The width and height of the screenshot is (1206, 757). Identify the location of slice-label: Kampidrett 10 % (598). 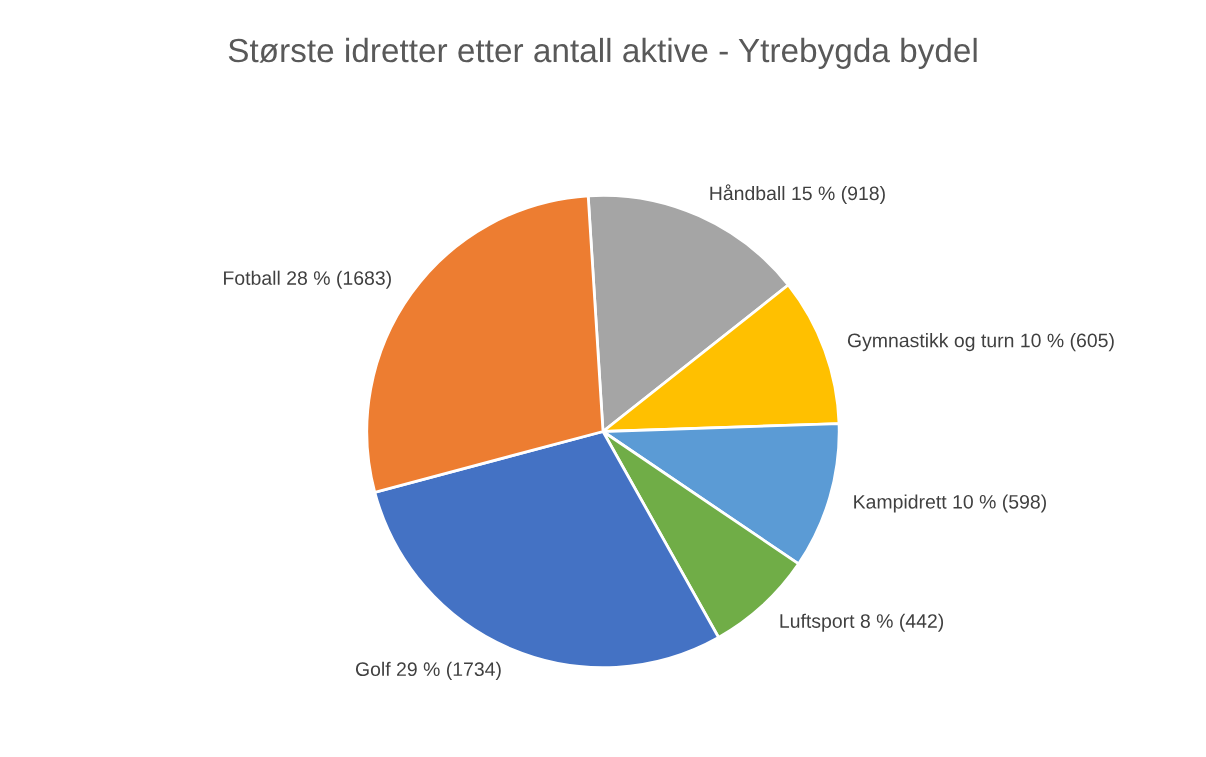
(950, 503).